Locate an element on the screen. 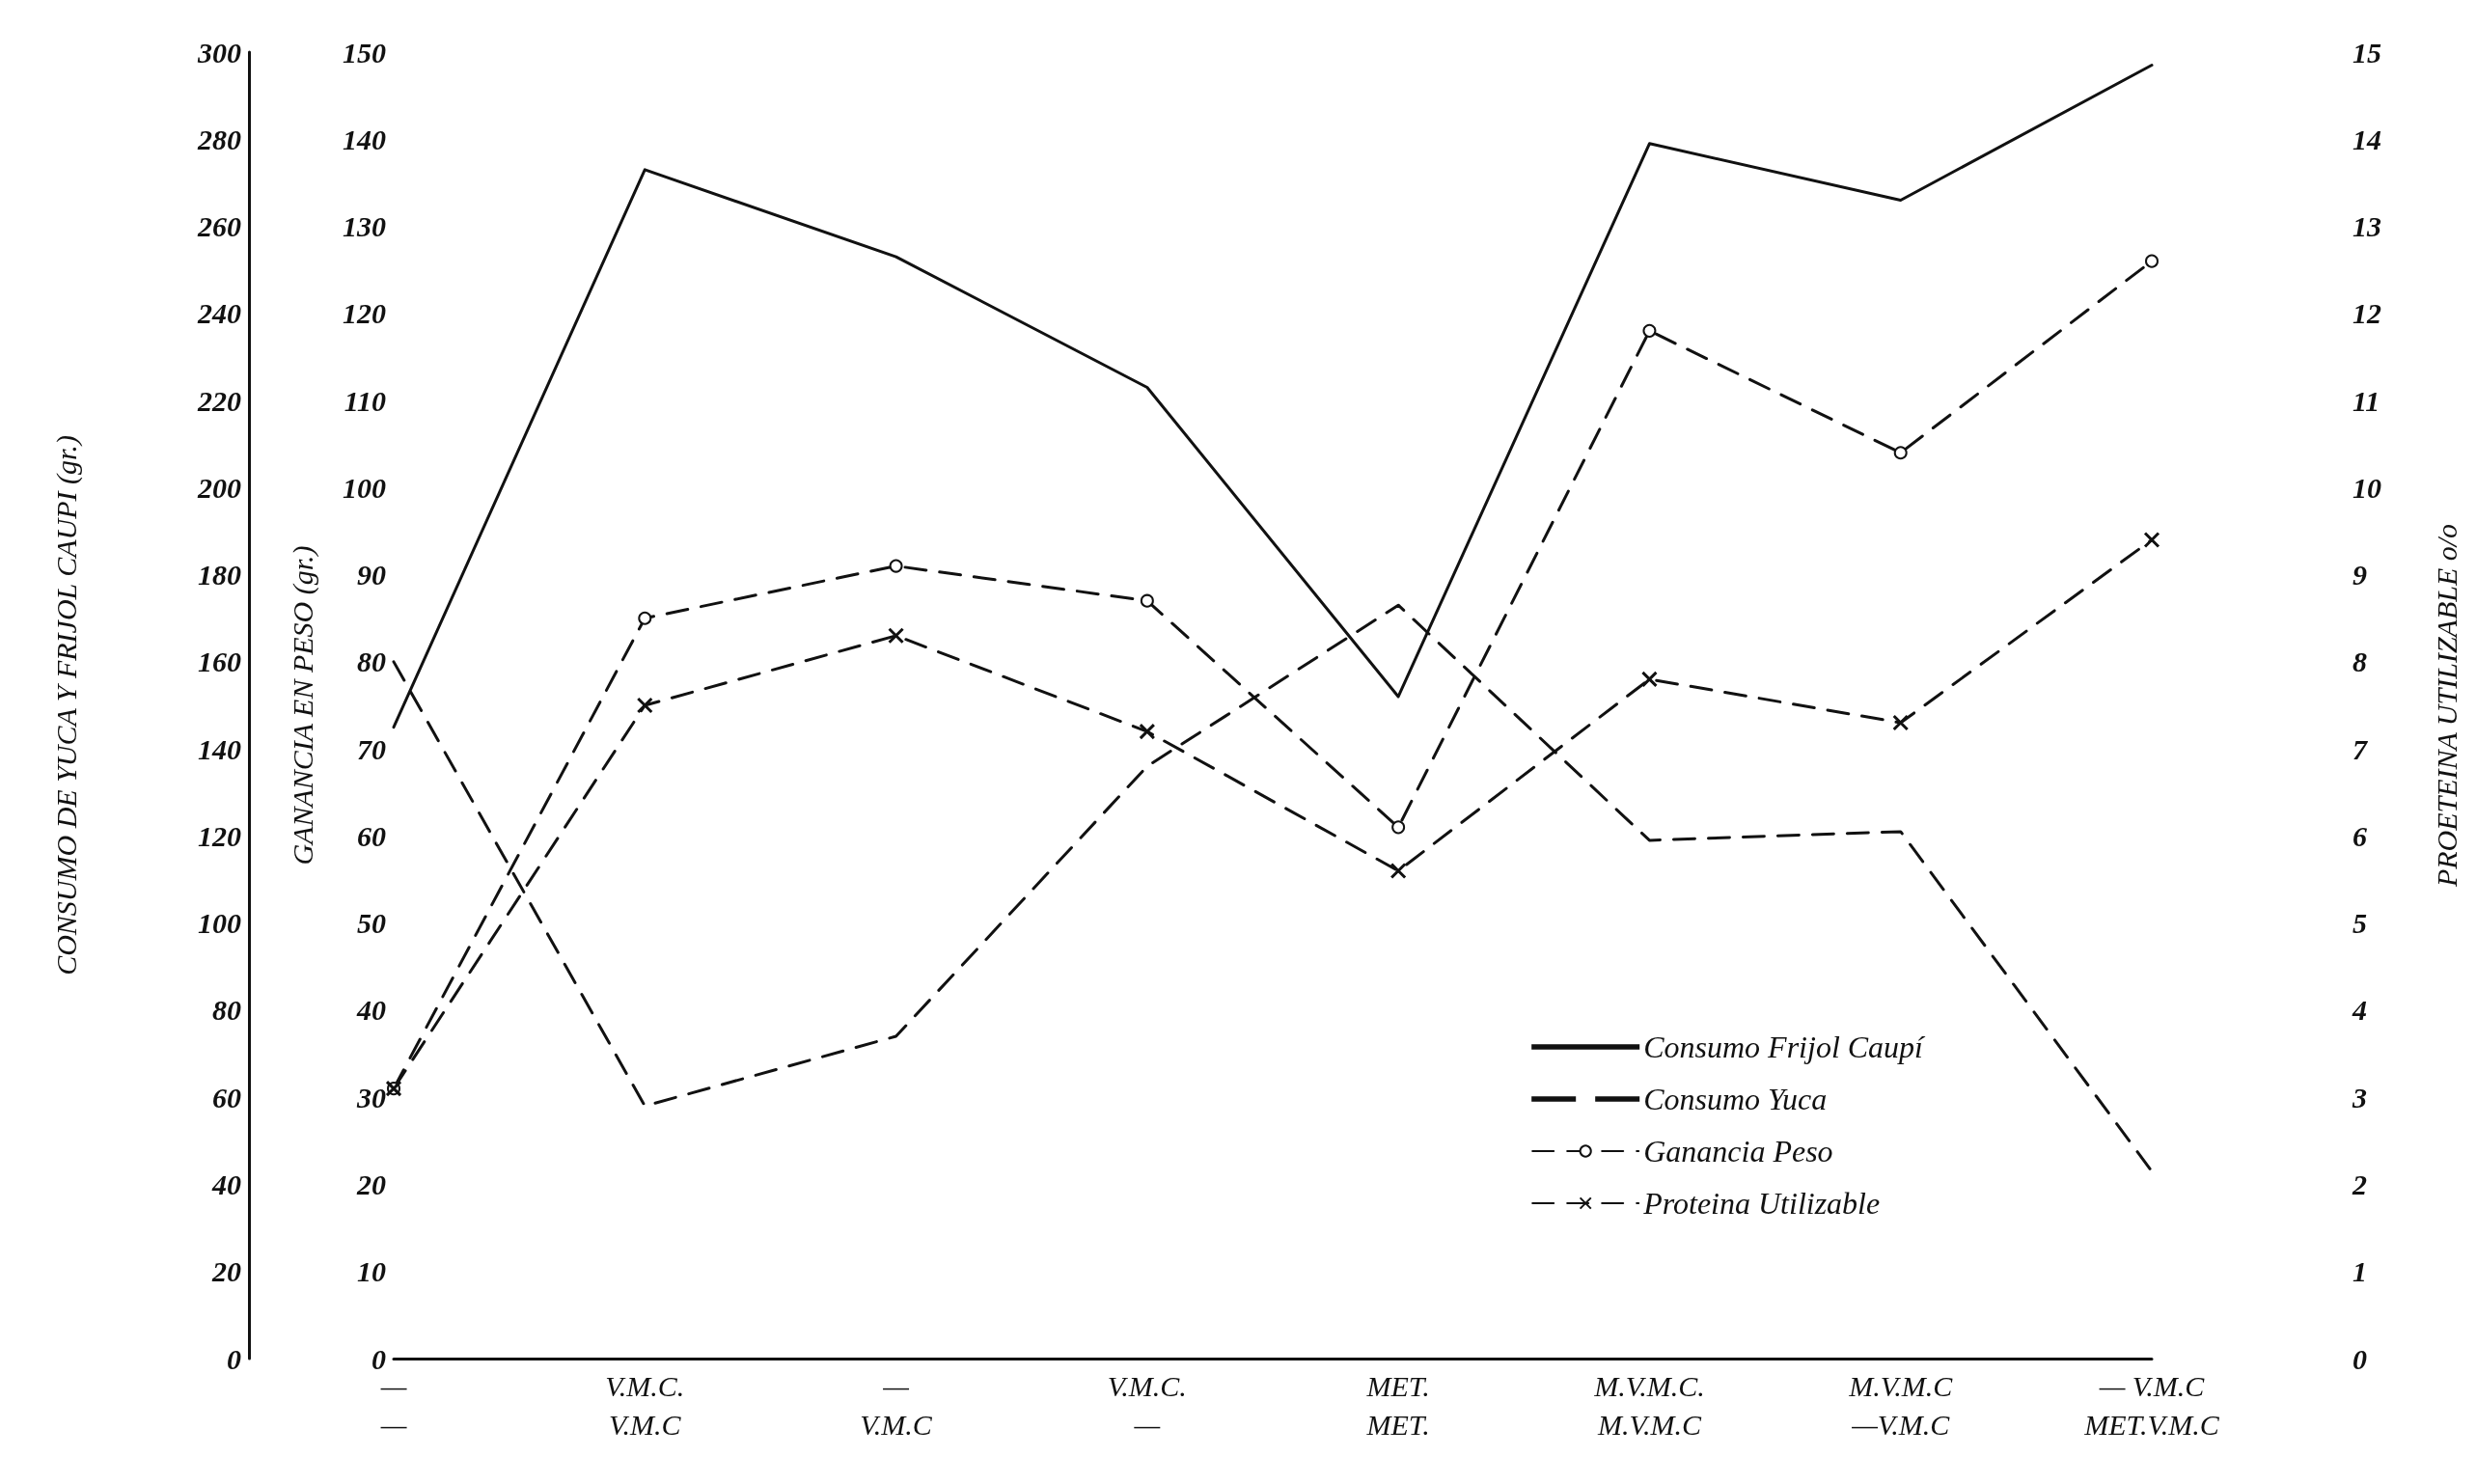  x-tick-label: V.M.C. V.M.C is located at coordinates (645, 1405).